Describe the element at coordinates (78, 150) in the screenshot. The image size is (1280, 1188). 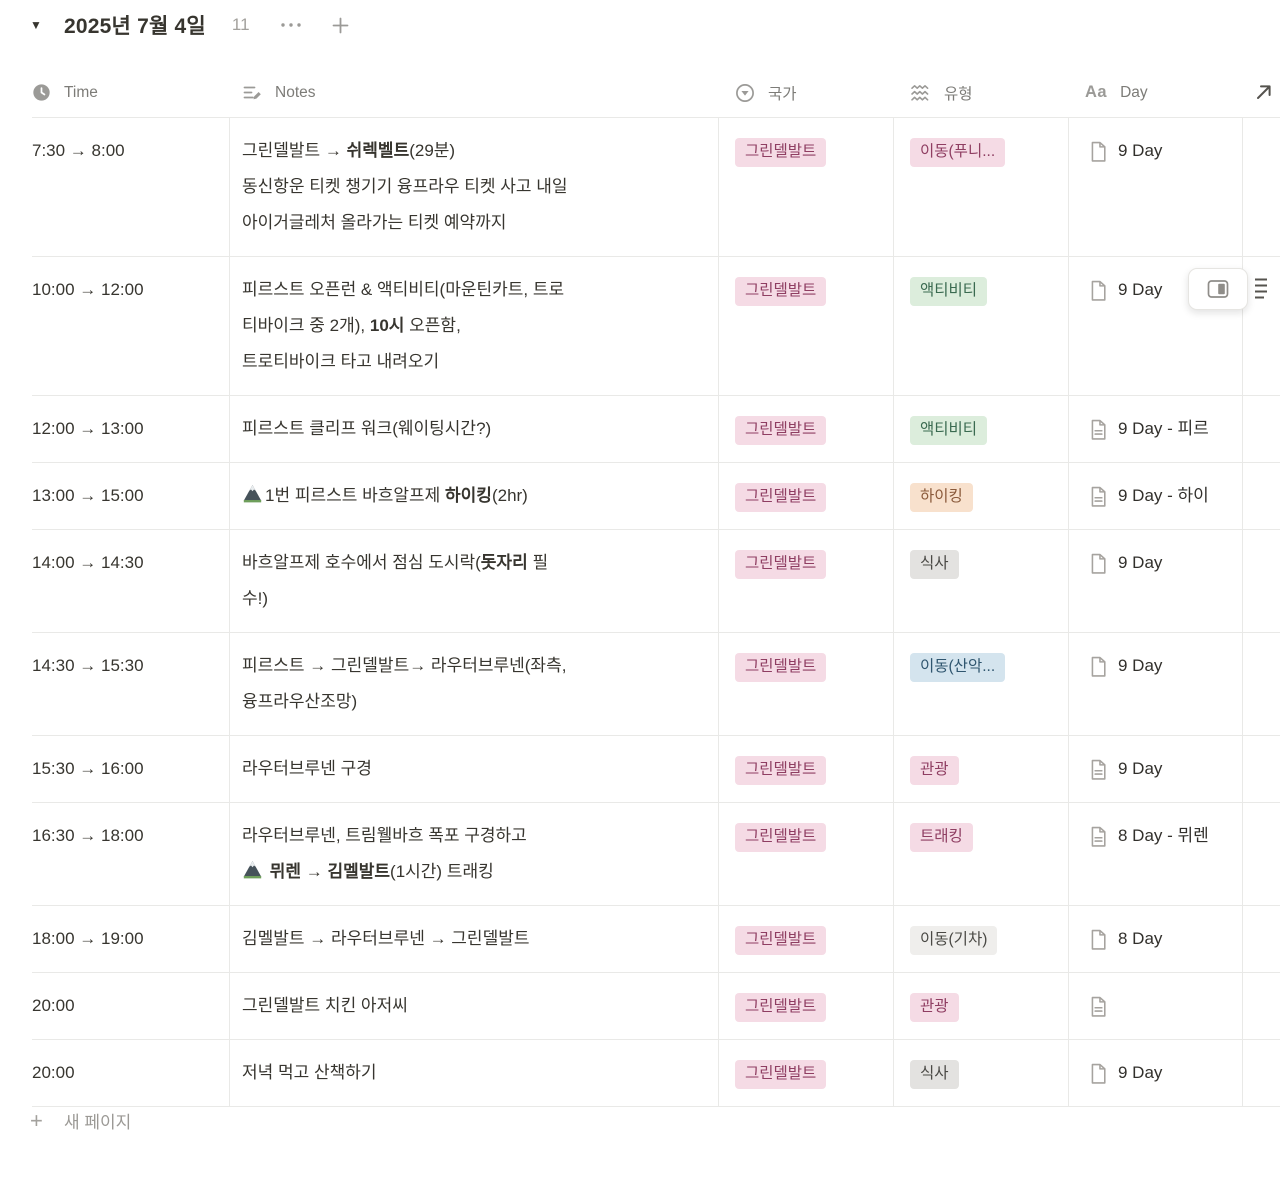
I see `time-cell: 7:30 → 8:00` at that location.